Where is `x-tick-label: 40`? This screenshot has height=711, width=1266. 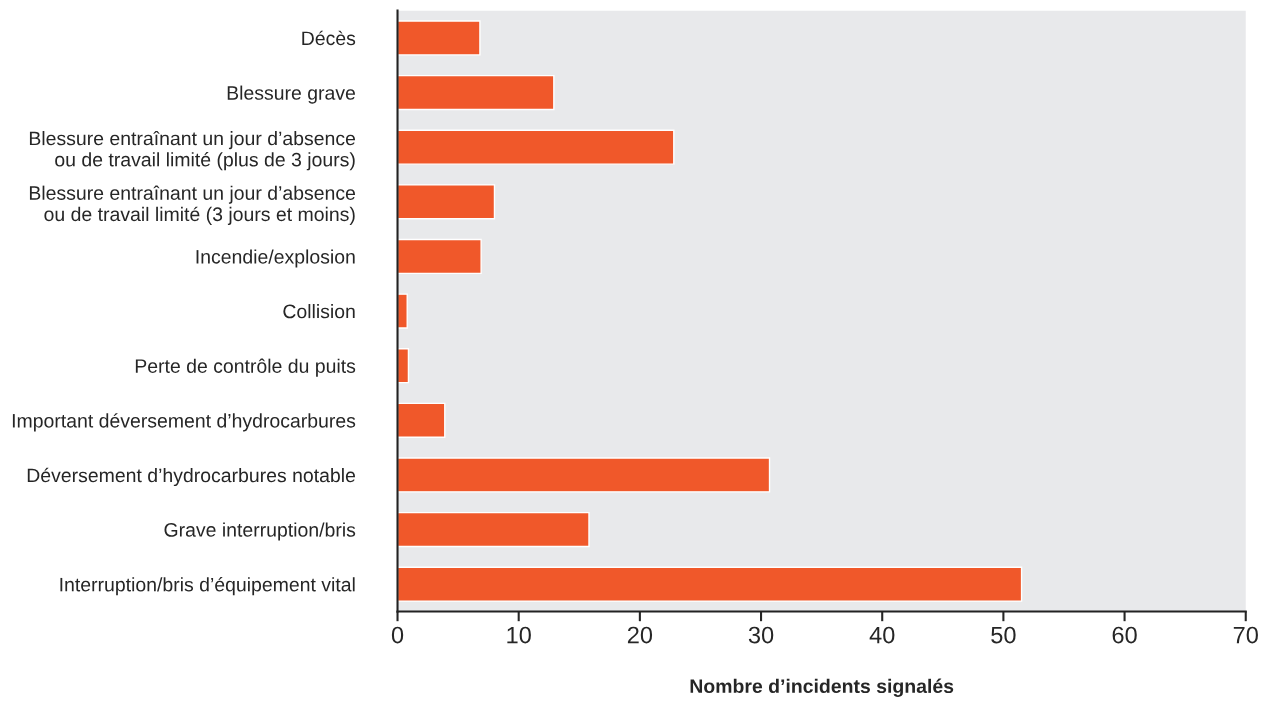
x-tick-label: 40 is located at coordinates (882, 635).